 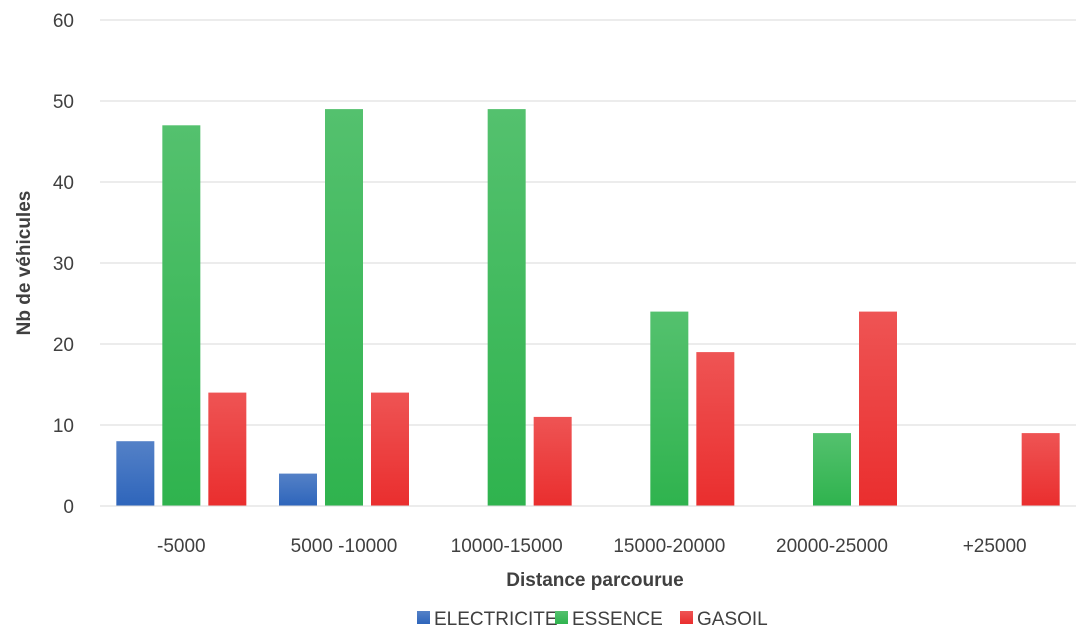 I want to click on legend-swatch-electricite, so click(x=423, y=617).